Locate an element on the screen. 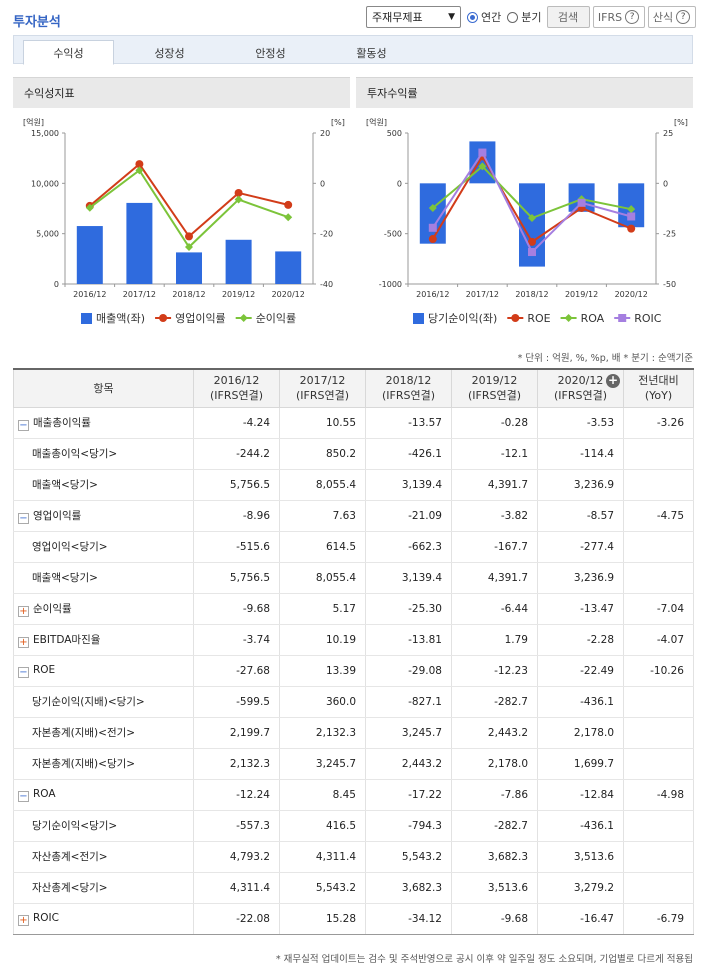 The width and height of the screenshot is (703, 971). y-left-tick-label: 0 is located at coordinates (399, 183).